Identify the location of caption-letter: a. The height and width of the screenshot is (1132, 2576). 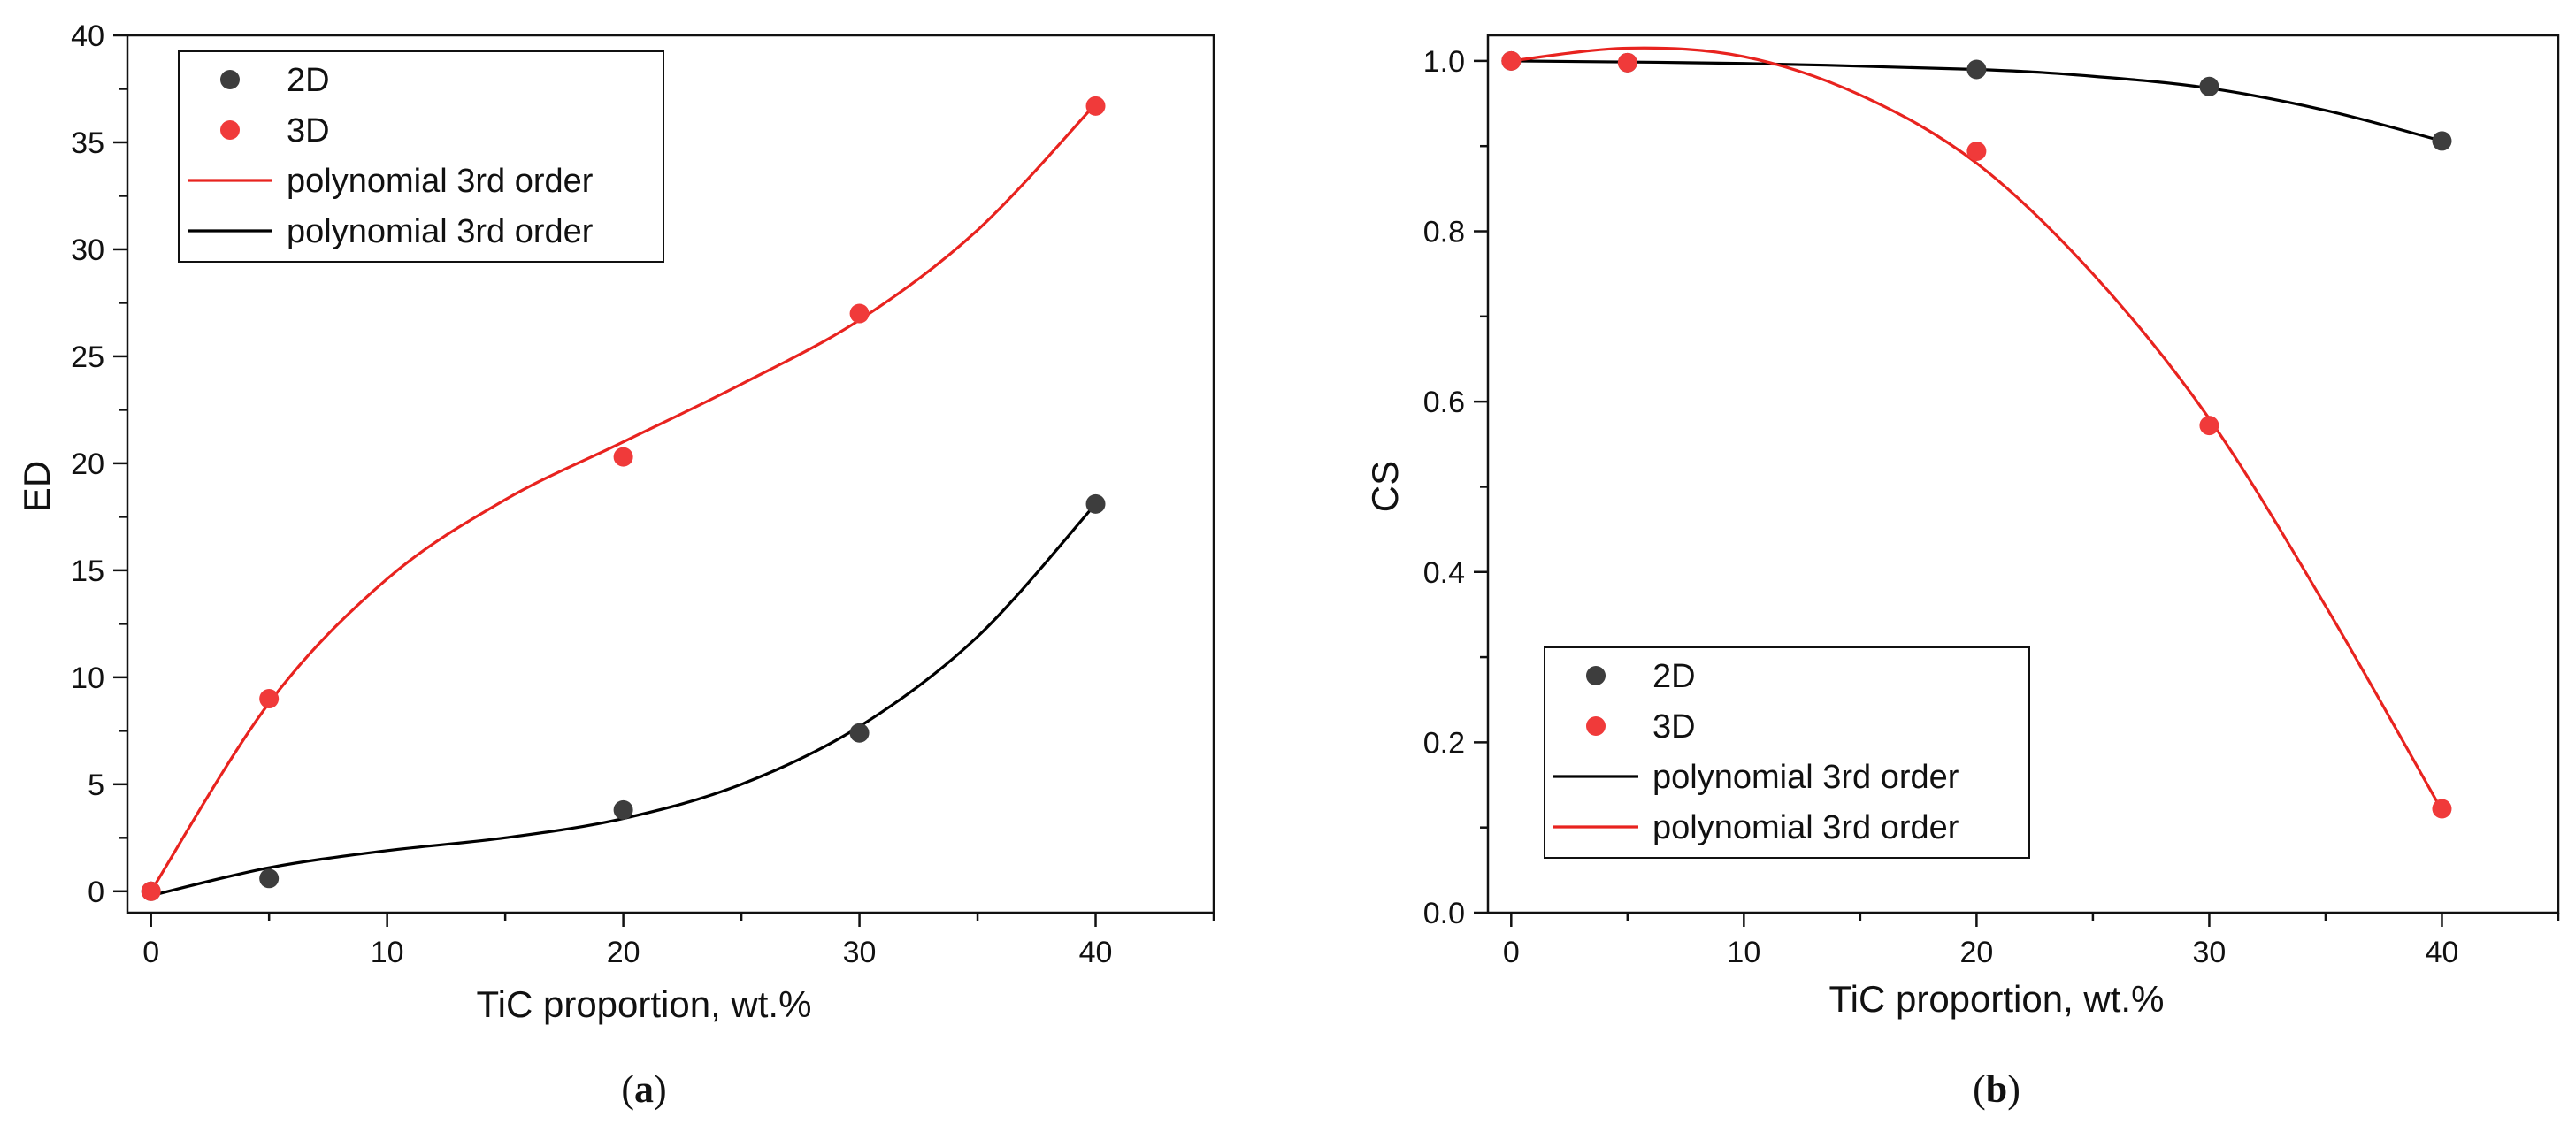
(644, 1089).